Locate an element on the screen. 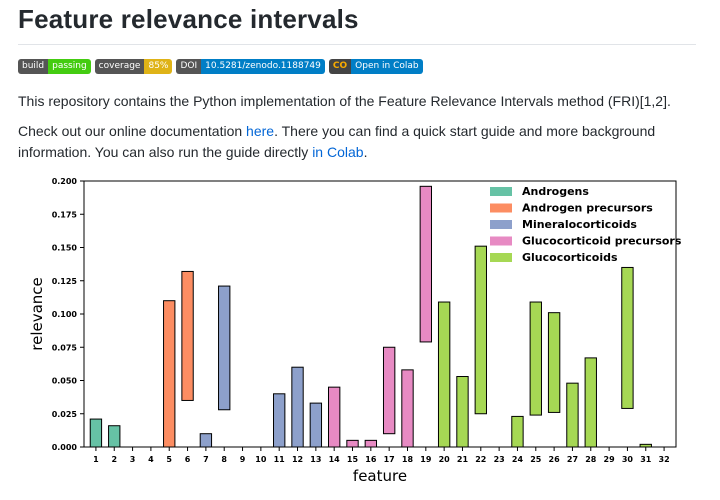  y-tick-label: 0.175 is located at coordinates (65, 214).